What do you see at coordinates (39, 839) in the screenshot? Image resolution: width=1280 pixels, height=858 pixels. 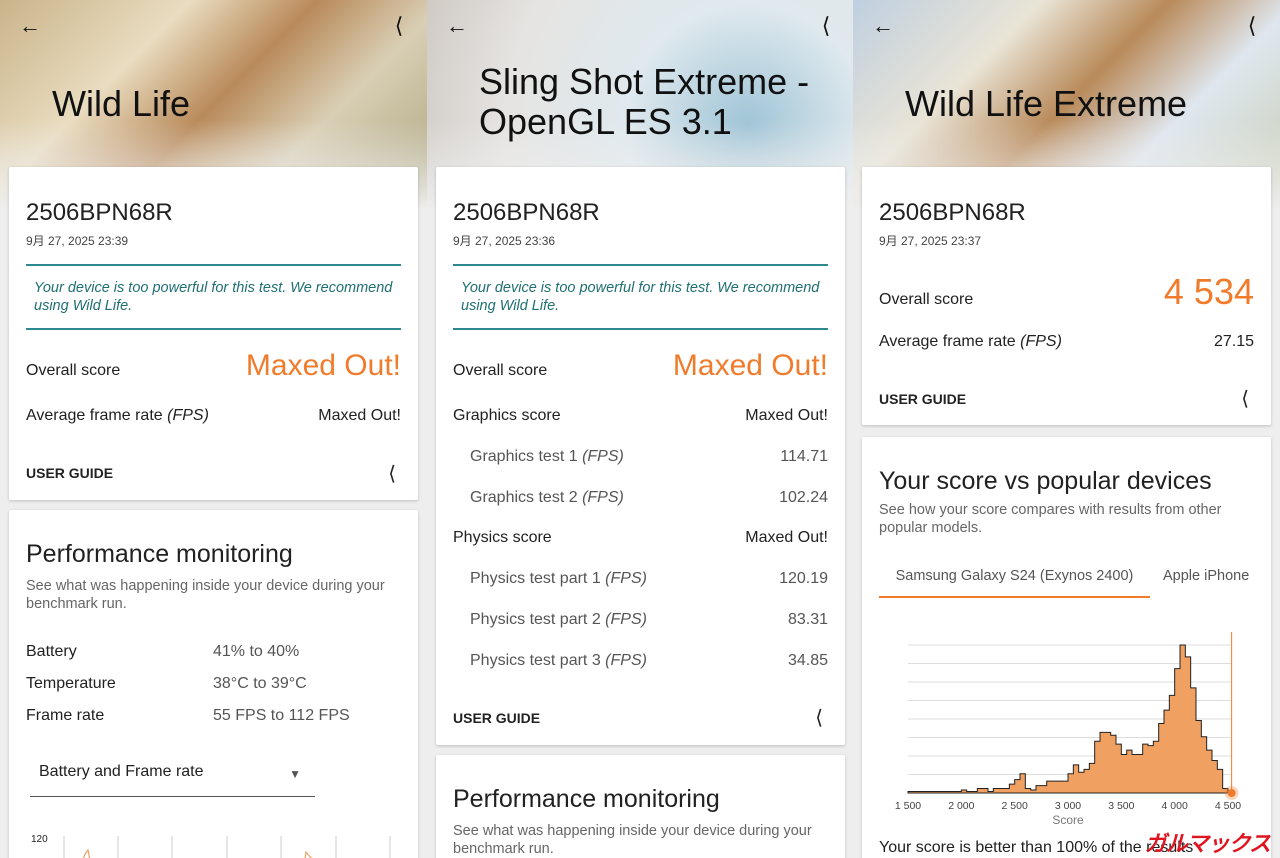 I see `chart-y-tick: 120` at bounding box center [39, 839].